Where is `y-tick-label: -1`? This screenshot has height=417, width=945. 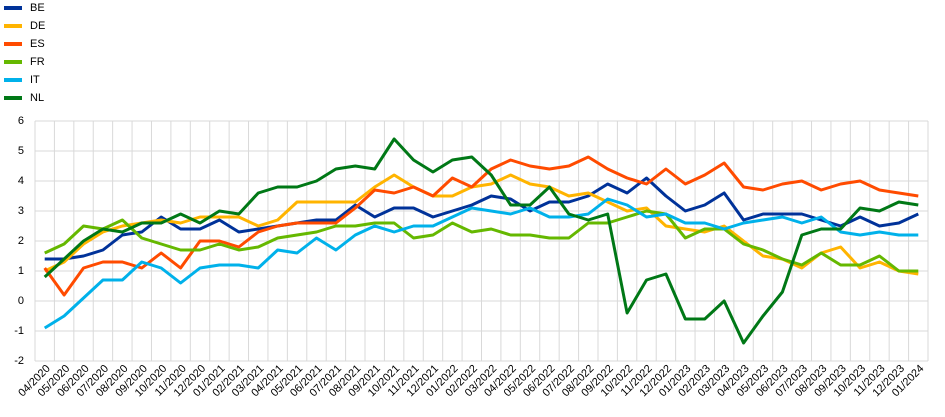 y-tick-label: -1 is located at coordinates (19, 331).